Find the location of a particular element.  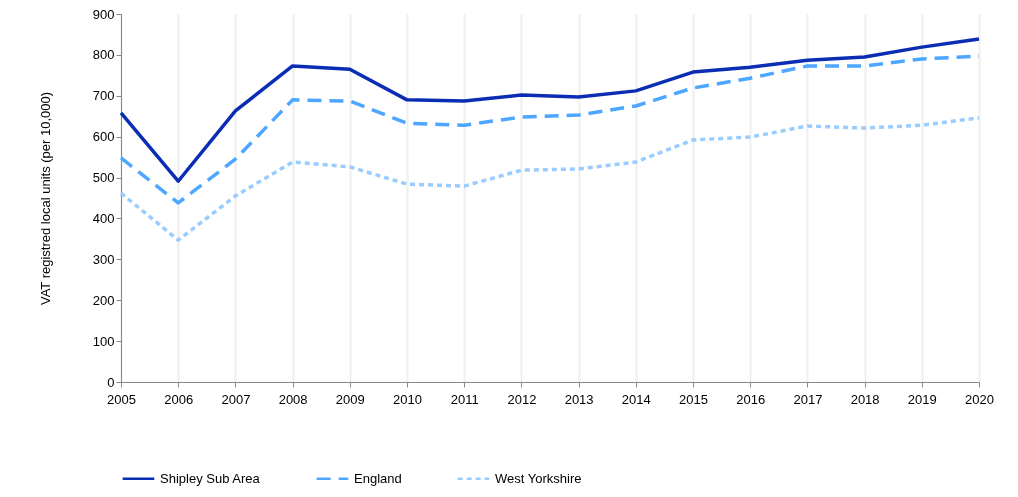

x-tick-label: 2009 is located at coordinates (350, 399).